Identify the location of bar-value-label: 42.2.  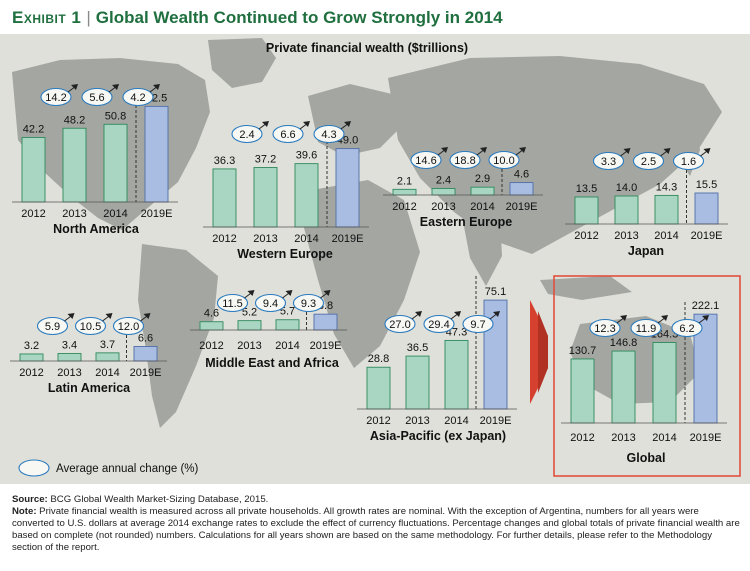
(33, 129).